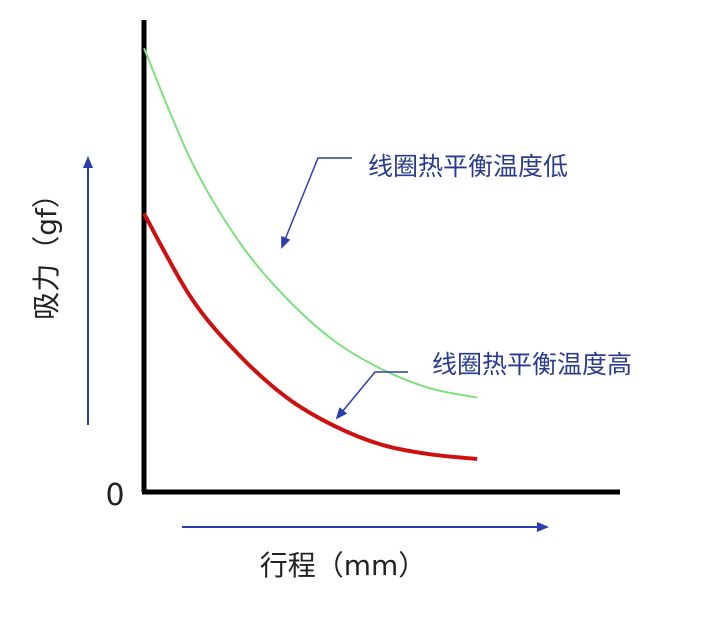 The image size is (715, 644). I want to click on callout-arrow-low-temperature, so click(316, 203).